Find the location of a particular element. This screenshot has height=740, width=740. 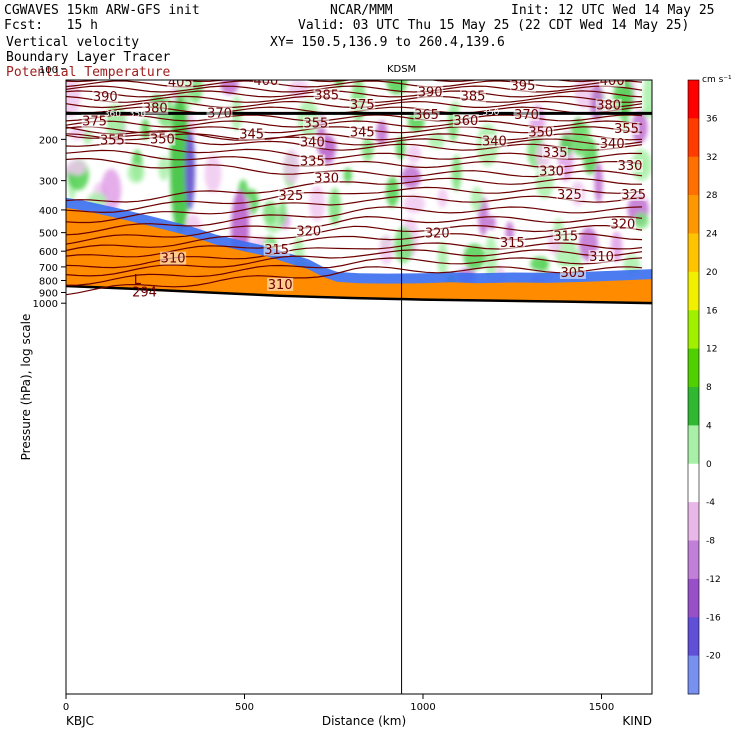

ground-line is located at coordinates (359, 294).